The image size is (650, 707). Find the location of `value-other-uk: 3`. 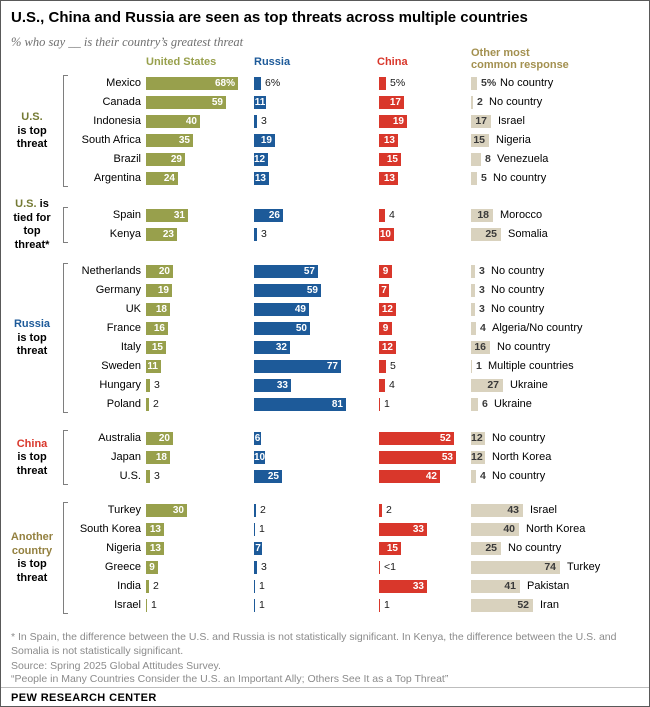

value-other-uk: 3 is located at coordinates (482, 309).